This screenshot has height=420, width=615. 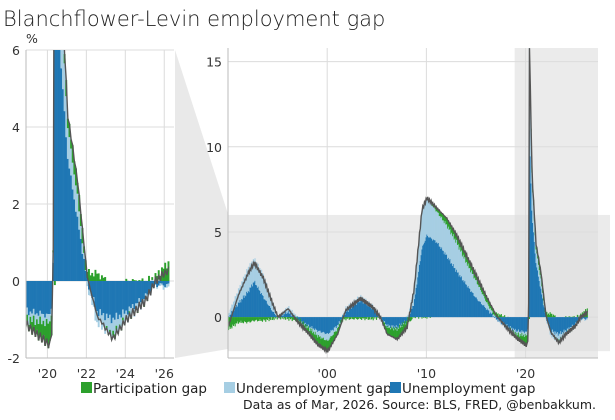 What do you see at coordinates (214, 62) in the screenshot?
I see `y-tick-label: 15` at bounding box center [214, 62].